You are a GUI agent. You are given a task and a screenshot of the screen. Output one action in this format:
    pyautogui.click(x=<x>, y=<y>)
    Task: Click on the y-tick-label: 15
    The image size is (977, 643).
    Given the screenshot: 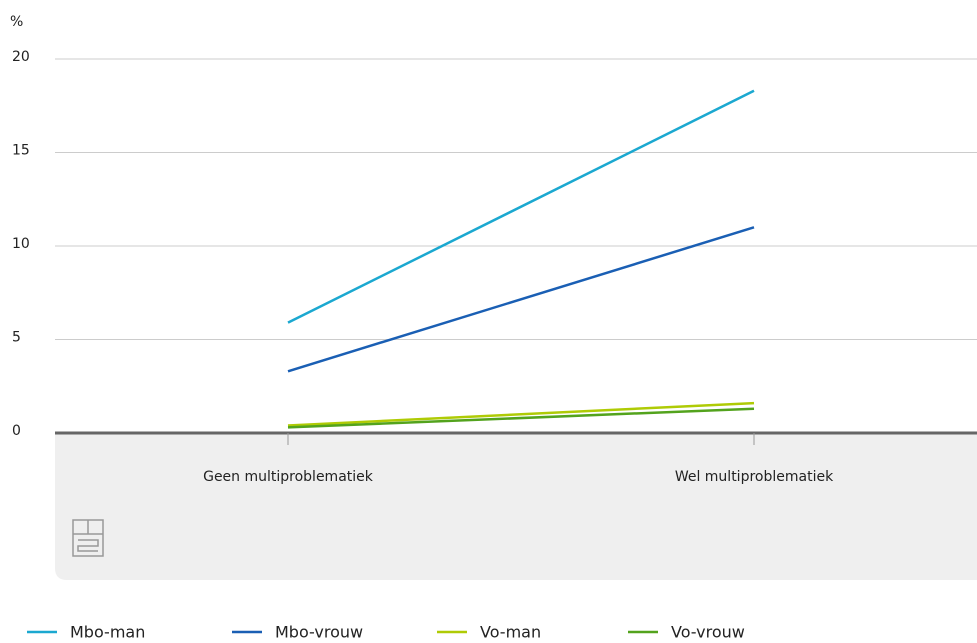 What is the action you would take?
    pyautogui.click(x=21, y=151)
    